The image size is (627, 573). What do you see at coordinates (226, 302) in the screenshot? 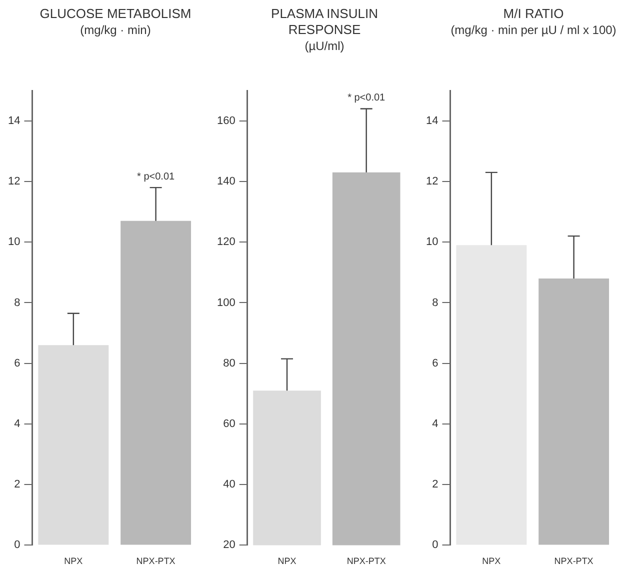
I see `y-tick-label: 100` at bounding box center [226, 302].